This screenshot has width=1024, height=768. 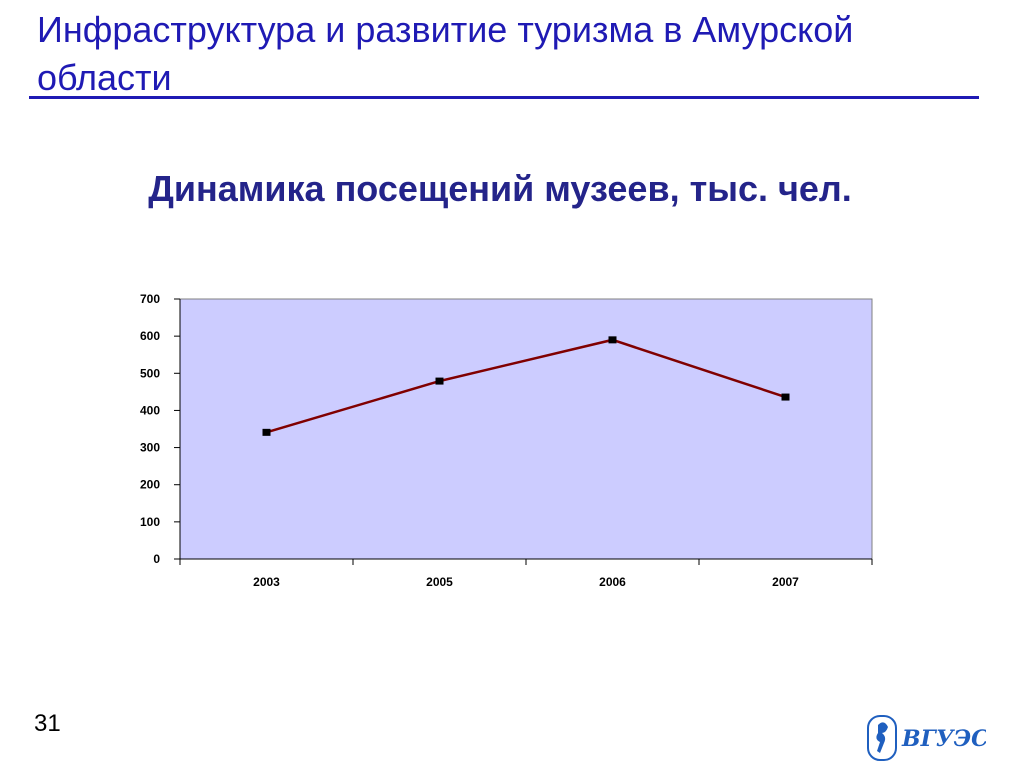 I want to click on chart-title: Динамика посещений музеев, тыс. чел., so click(x=500, y=188).